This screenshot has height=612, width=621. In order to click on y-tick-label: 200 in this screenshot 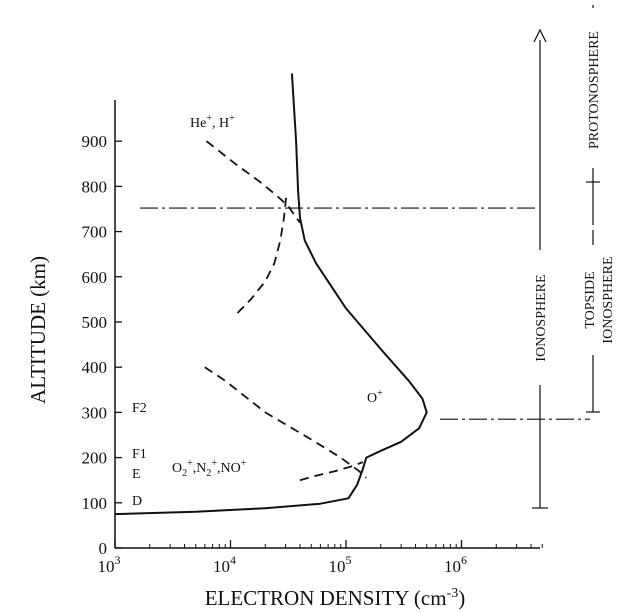, I will do `click(95, 458)`.